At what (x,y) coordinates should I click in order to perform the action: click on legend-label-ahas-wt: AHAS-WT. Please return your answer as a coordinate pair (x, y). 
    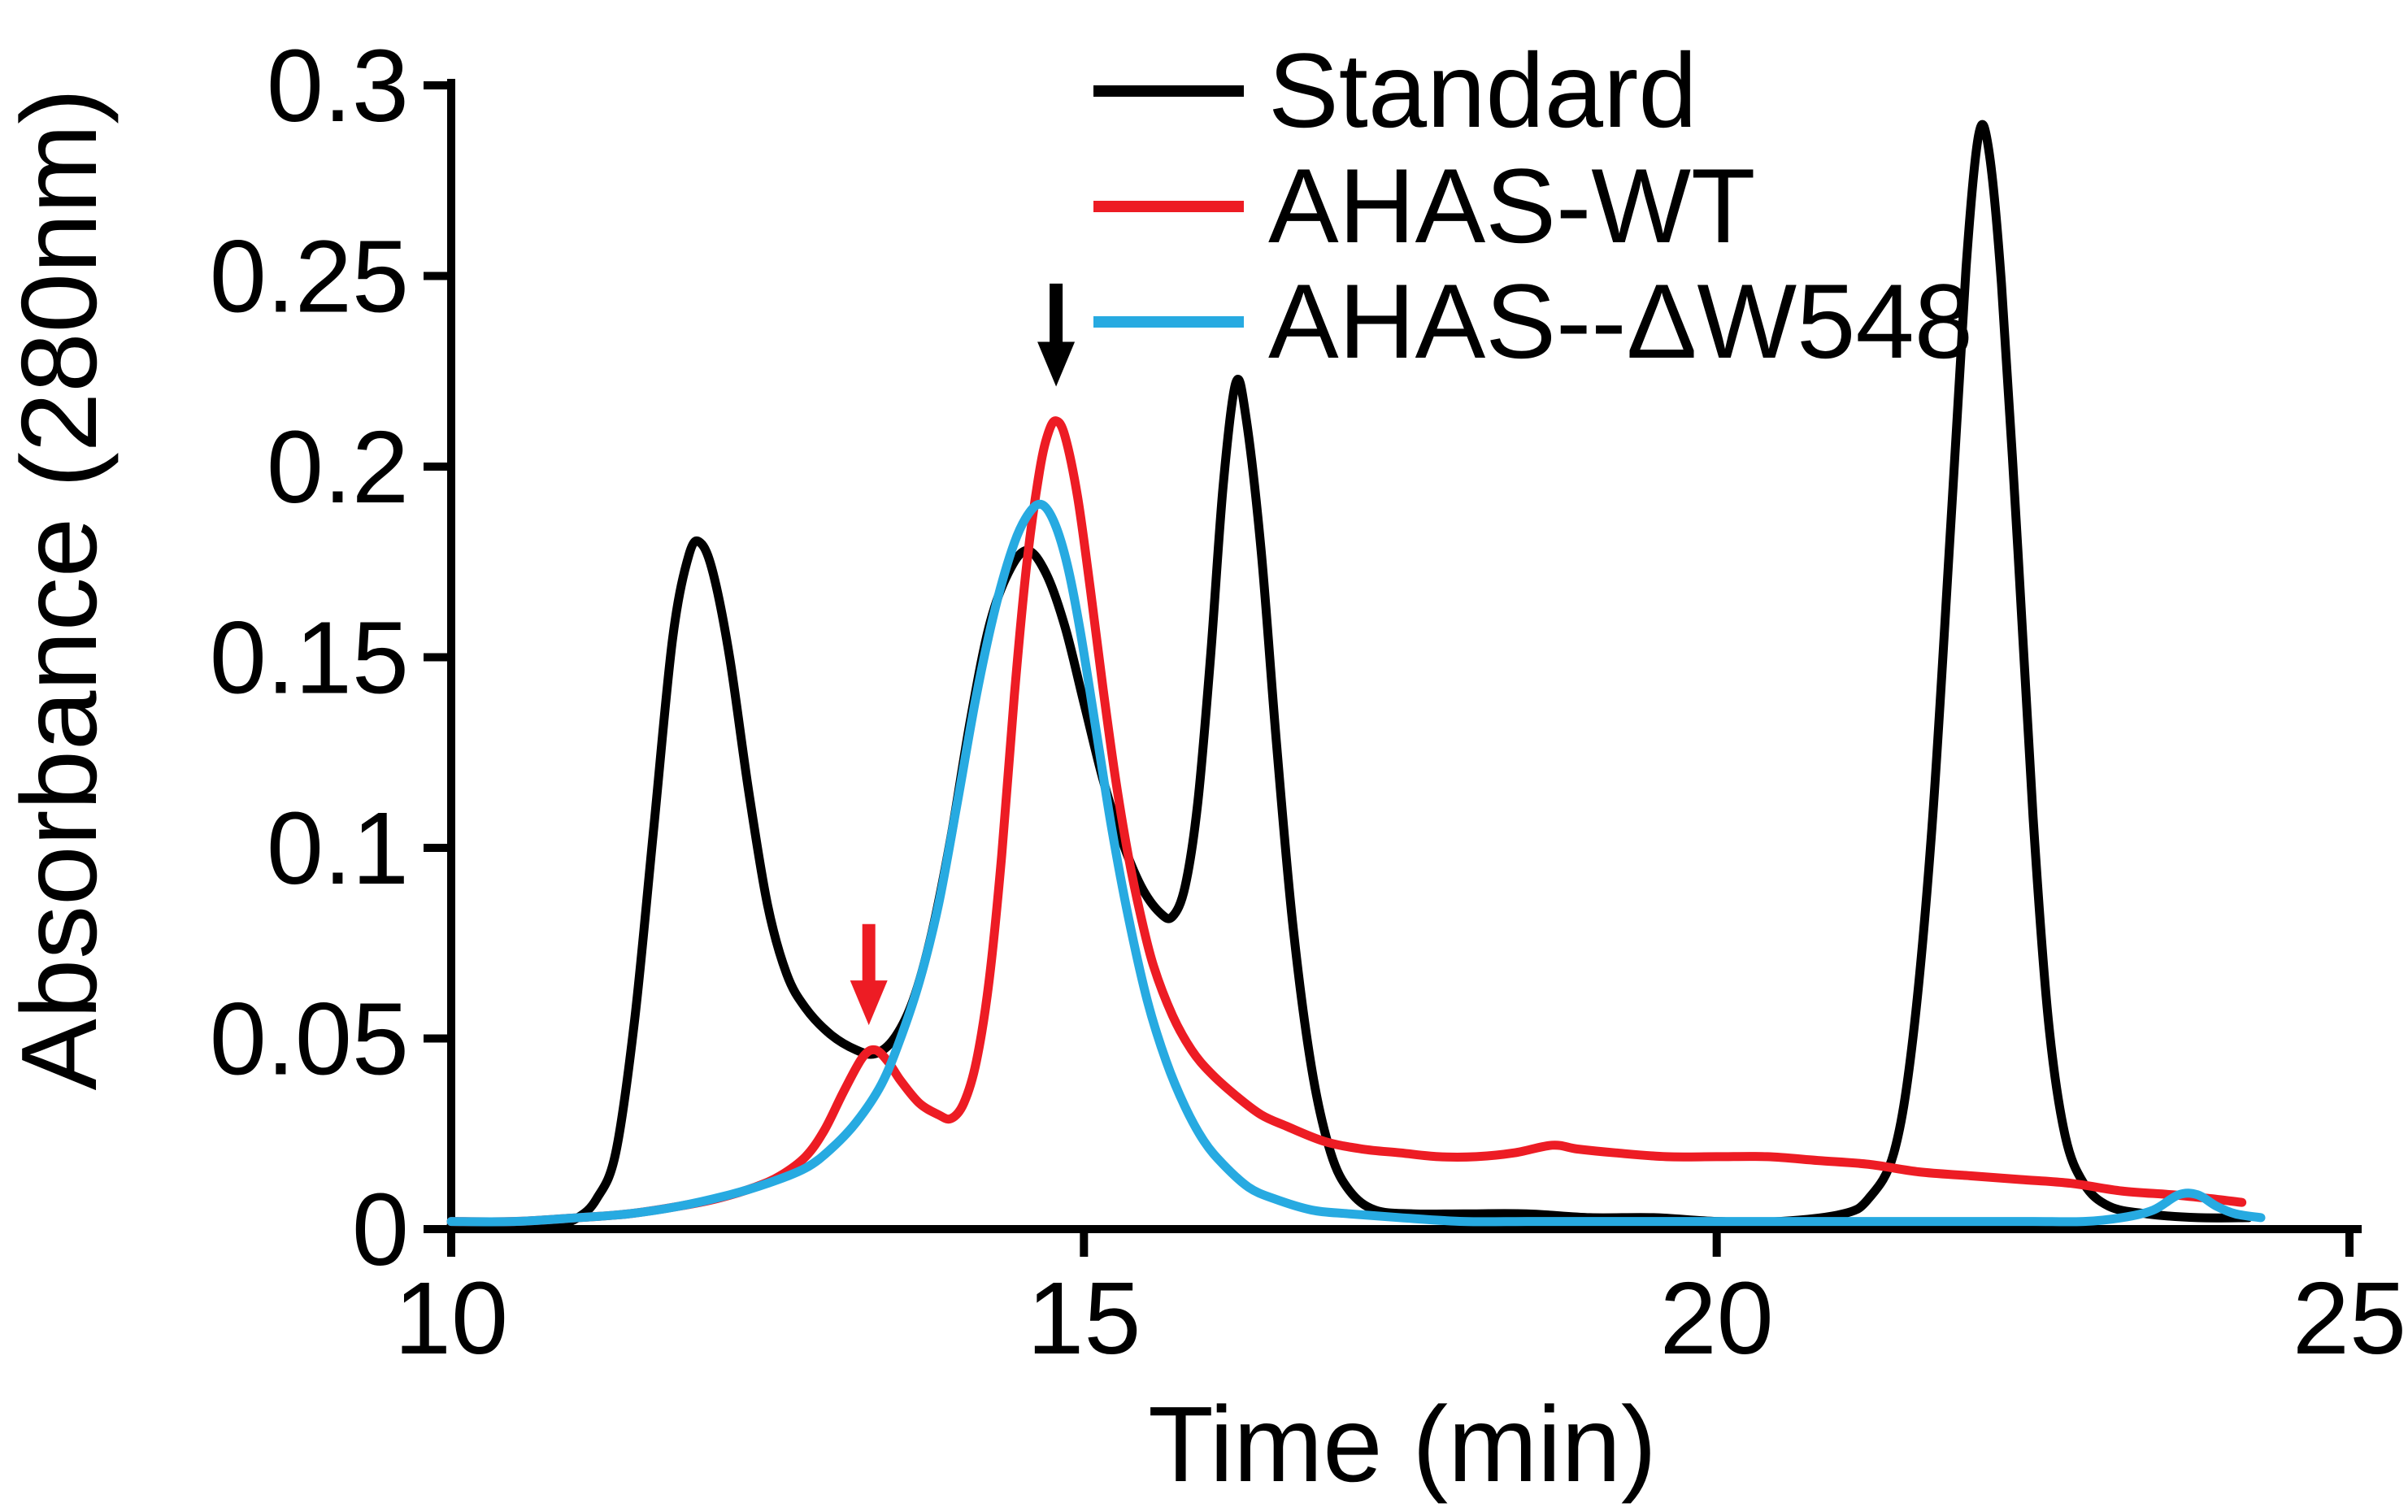
    Looking at the image, I should click on (1511, 205).